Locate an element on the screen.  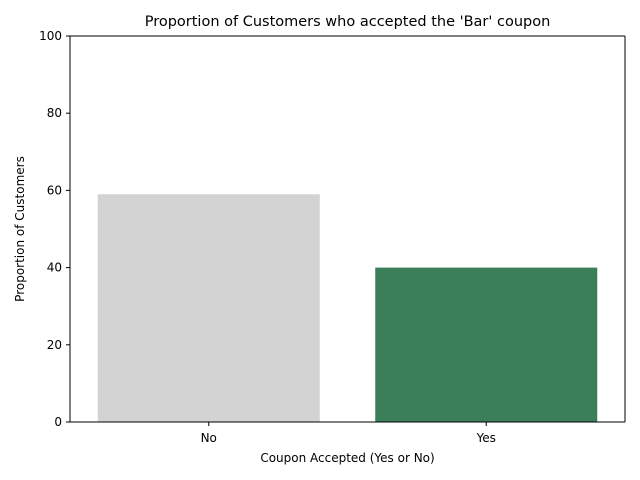
y-tick-label: 80 is located at coordinates (54, 113).